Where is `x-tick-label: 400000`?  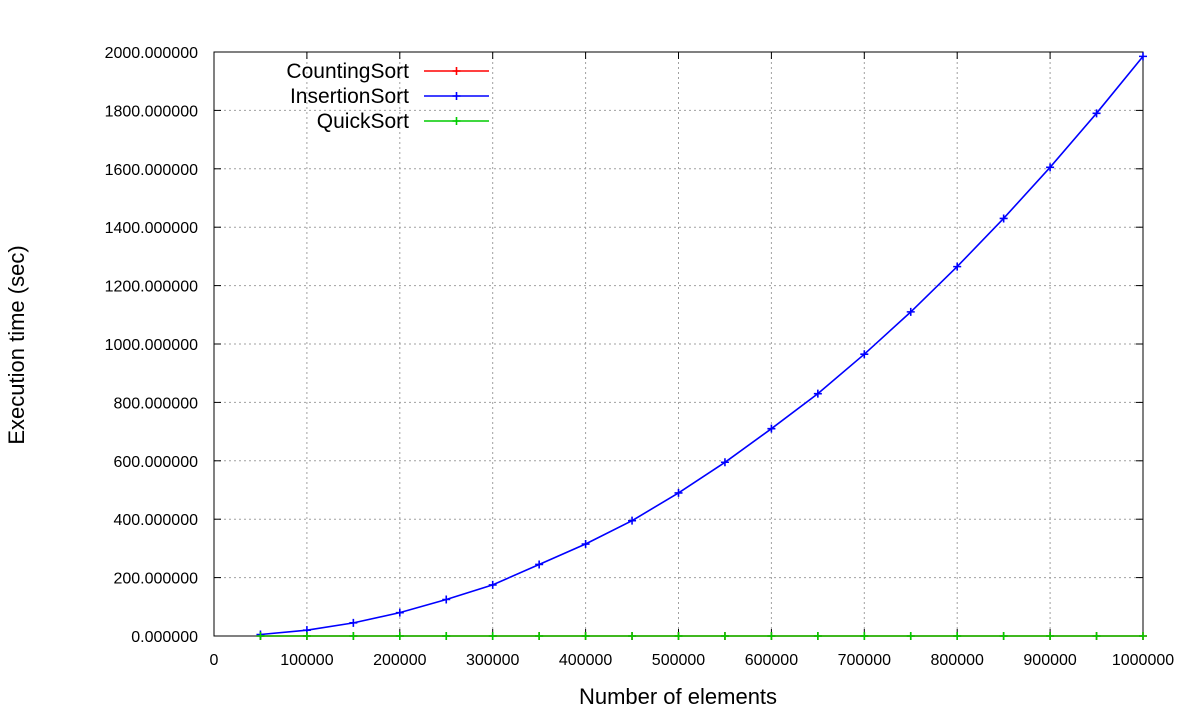
x-tick-label: 400000 is located at coordinates (585, 660).